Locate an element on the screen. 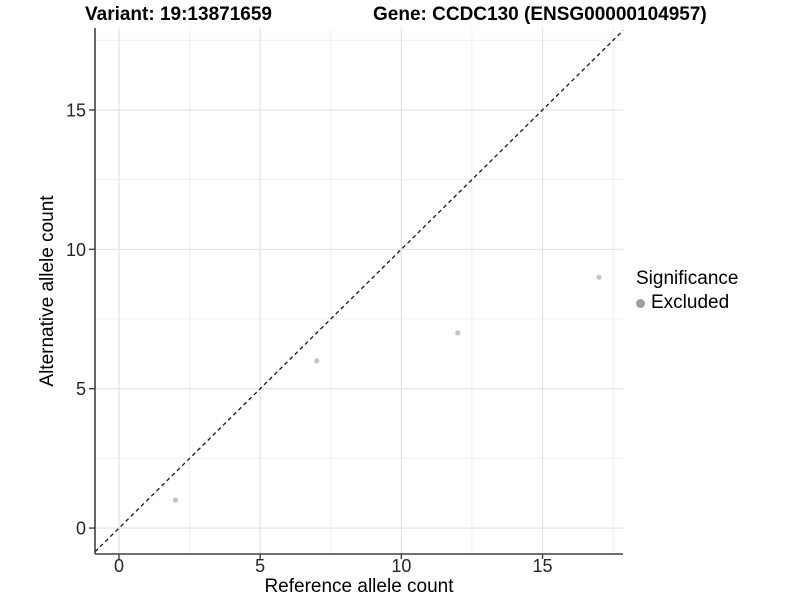  x-tick-label: 10 is located at coordinates (401, 566).